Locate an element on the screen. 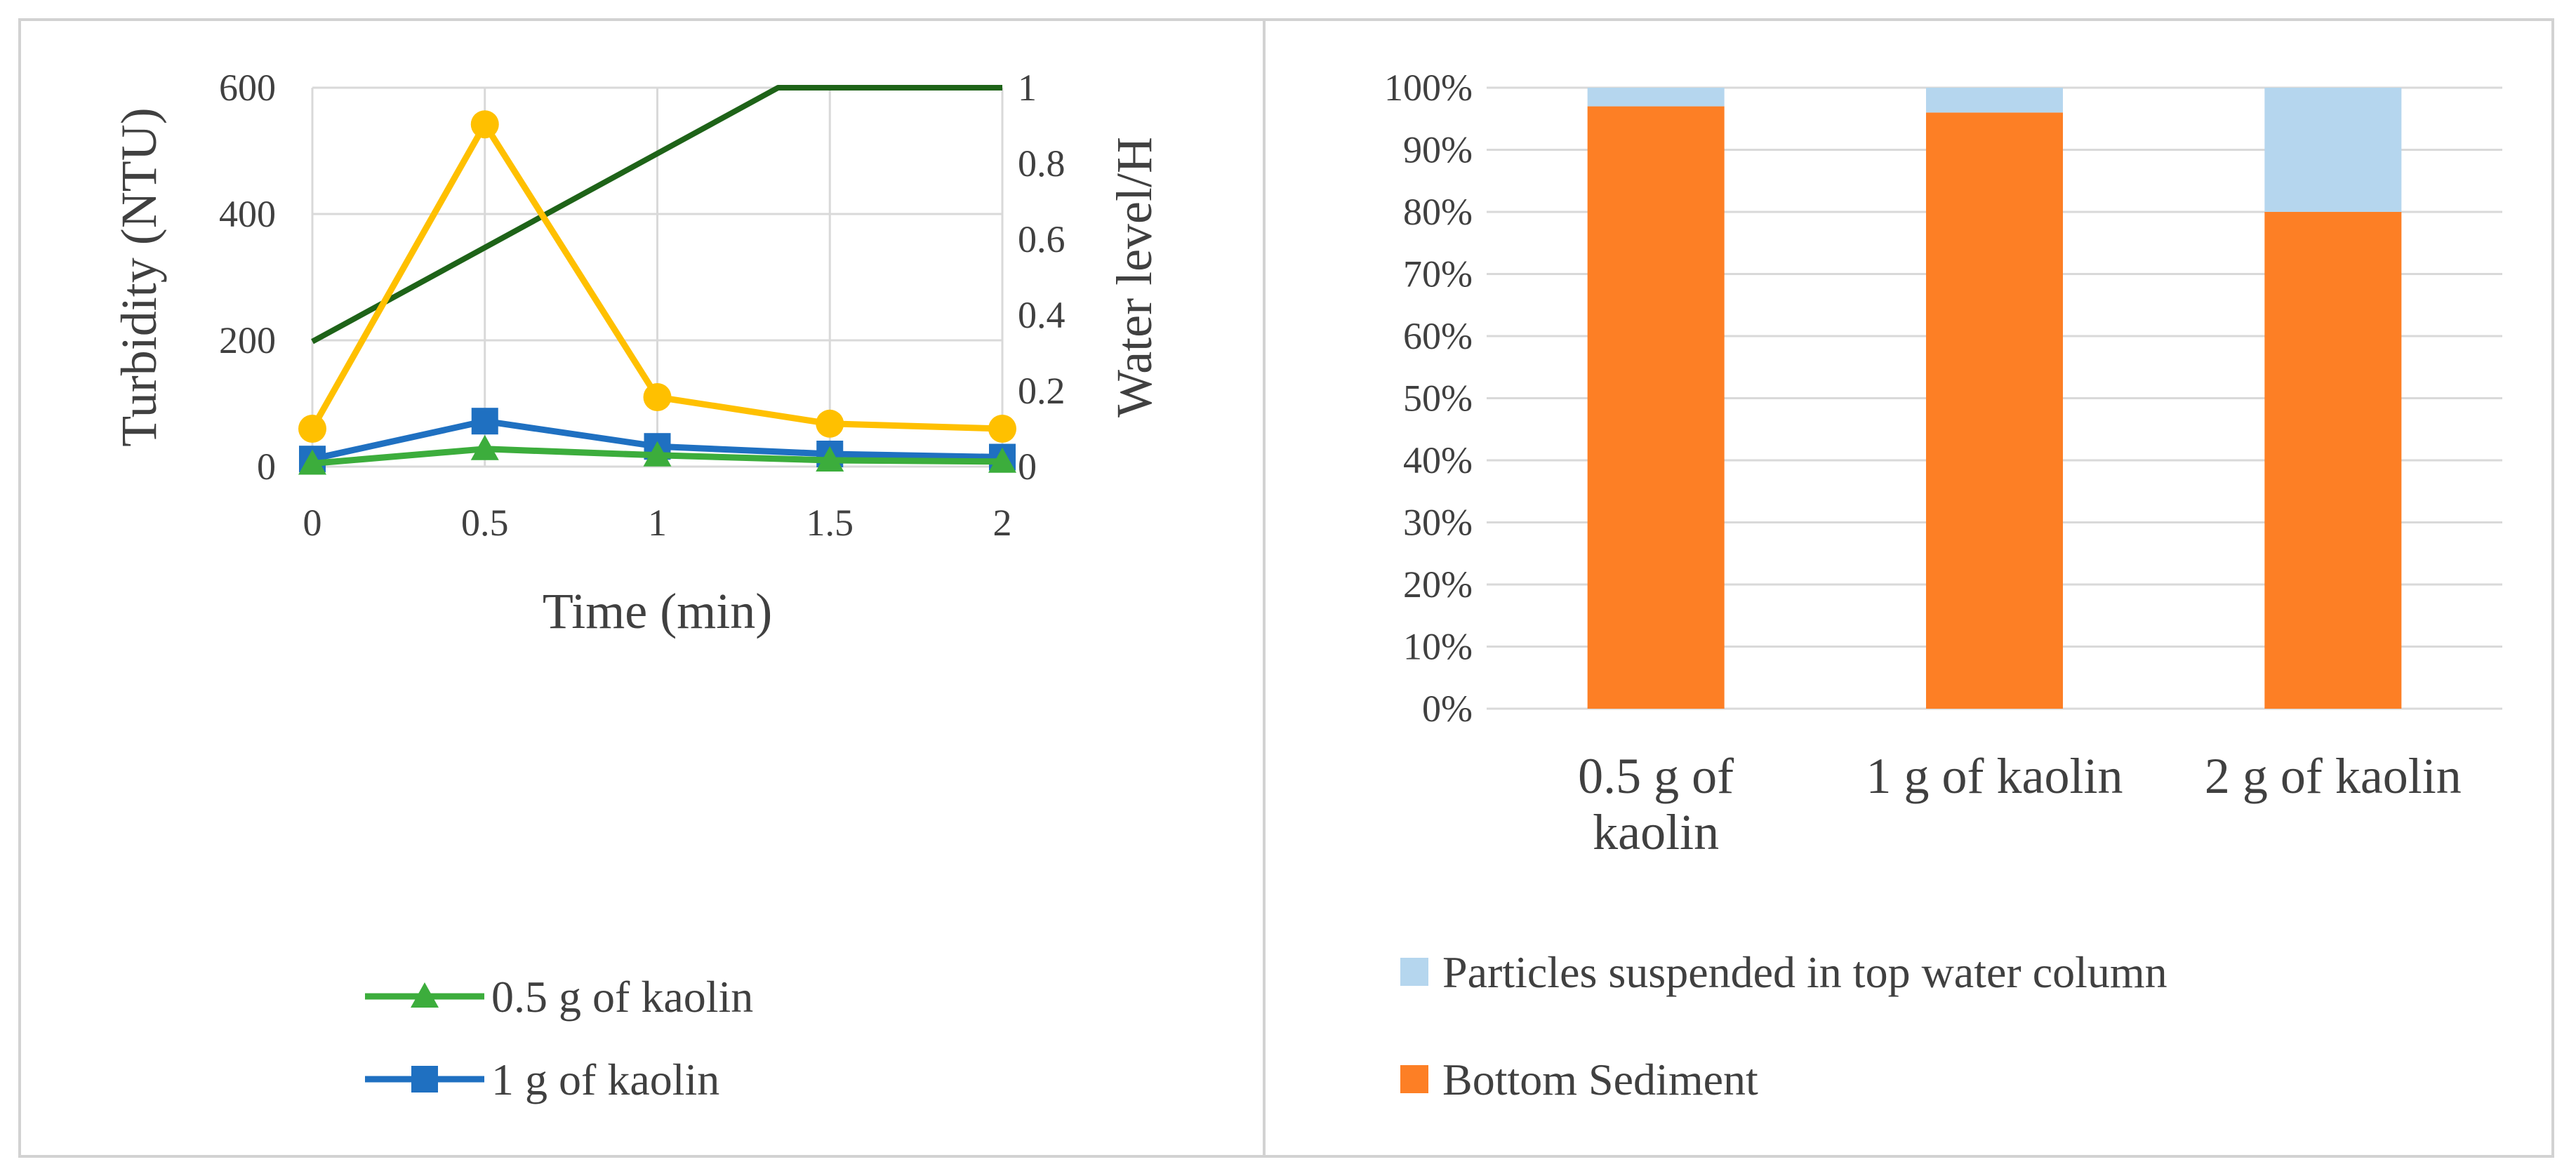 Image resolution: width=2576 pixels, height=1176 pixels. series-2-g-of-kaolin is located at coordinates (657, 276).